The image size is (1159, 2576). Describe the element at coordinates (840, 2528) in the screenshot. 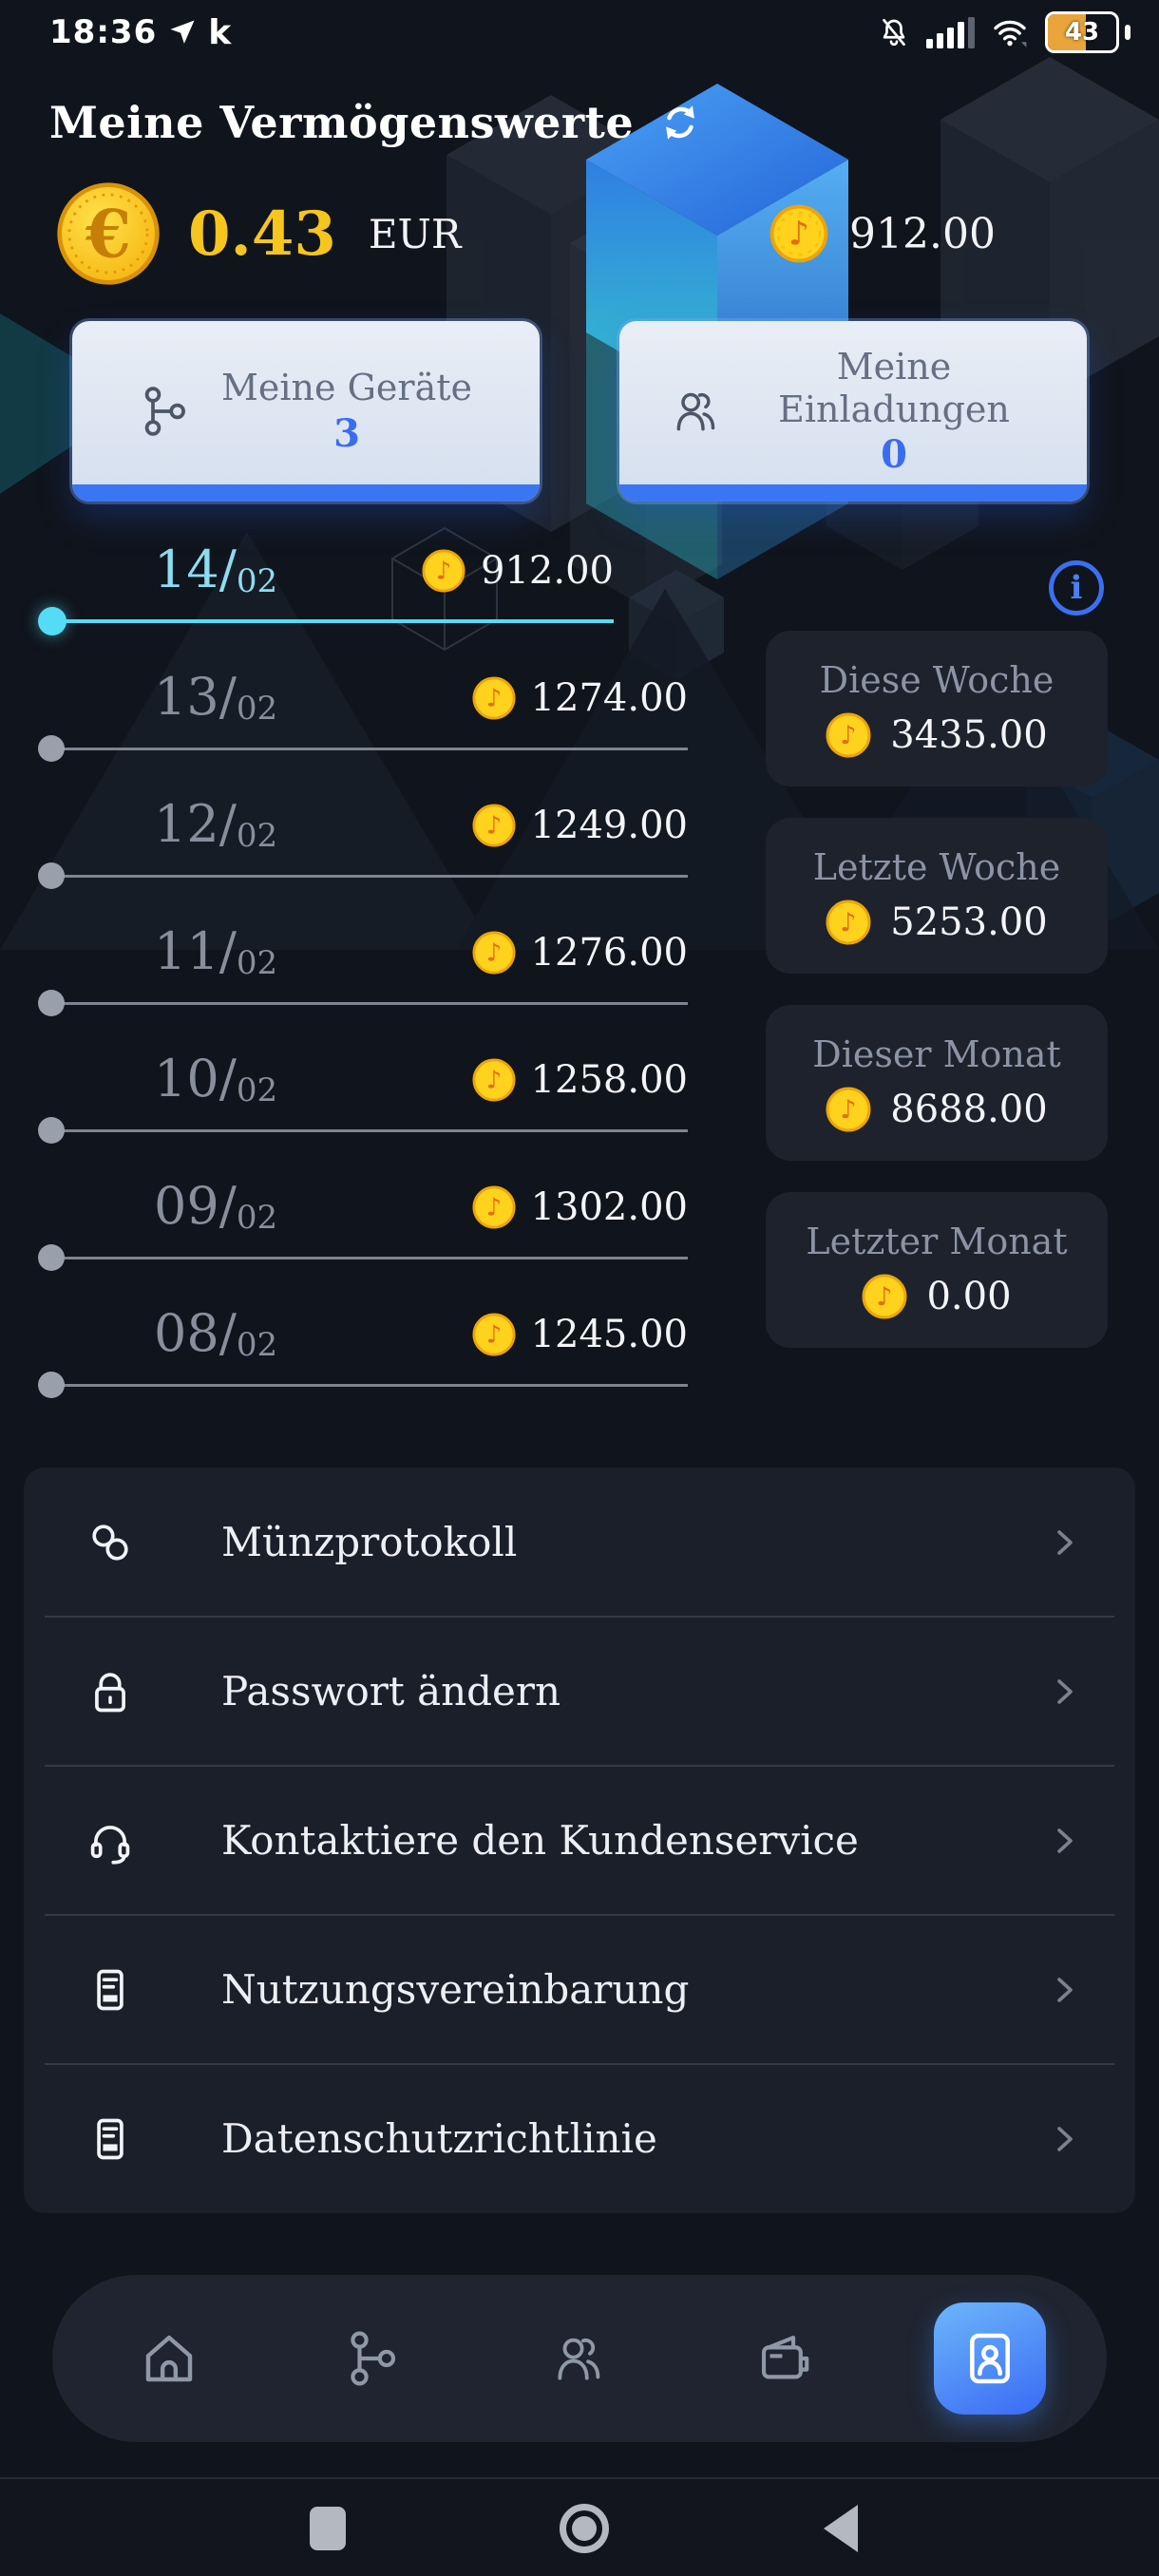

I see `android-back-button` at that location.